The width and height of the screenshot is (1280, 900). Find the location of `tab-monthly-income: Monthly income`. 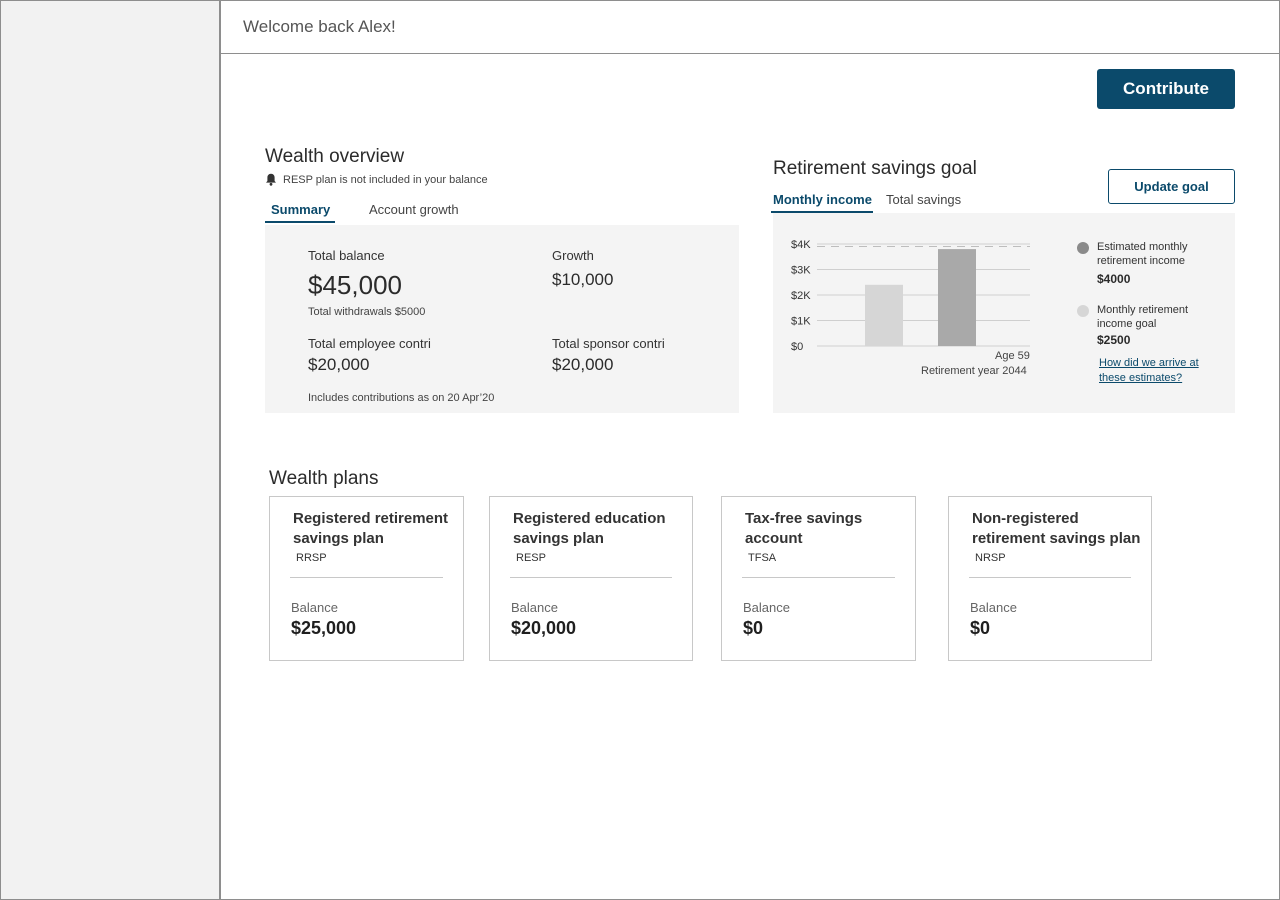

tab-monthly-income: Monthly income is located at coordinates (822, 199).